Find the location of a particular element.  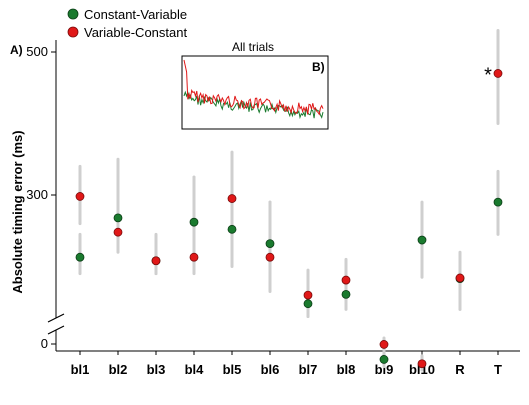

y-tick-label: 0 is located at coordinates (44, 343).